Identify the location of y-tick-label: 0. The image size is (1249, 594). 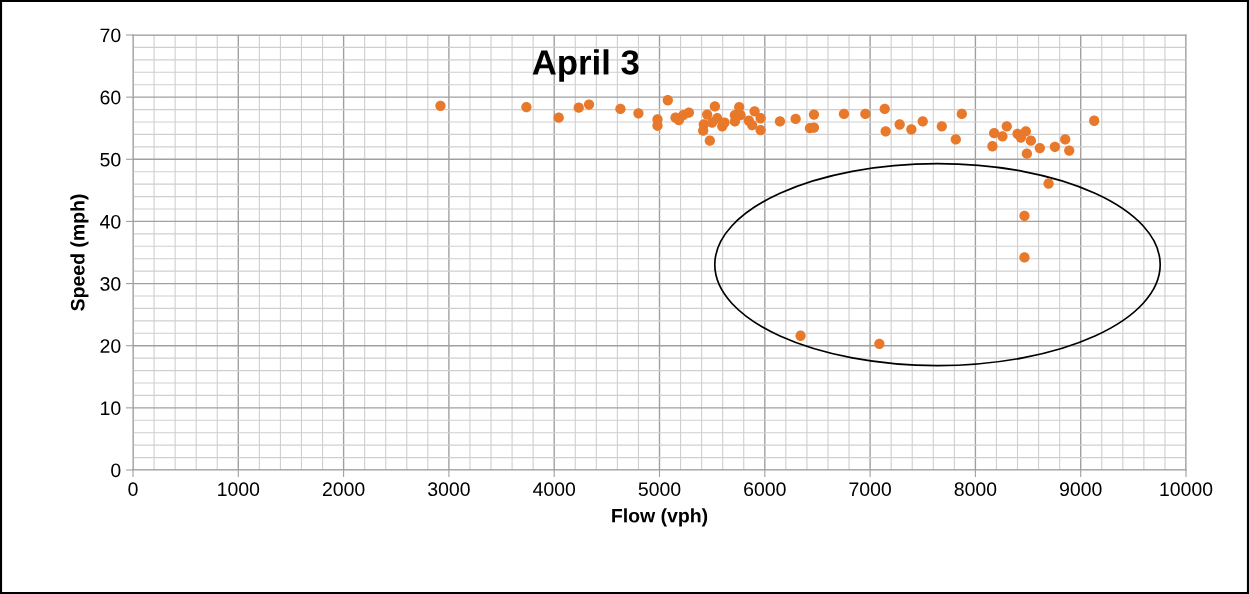
(116, 470).